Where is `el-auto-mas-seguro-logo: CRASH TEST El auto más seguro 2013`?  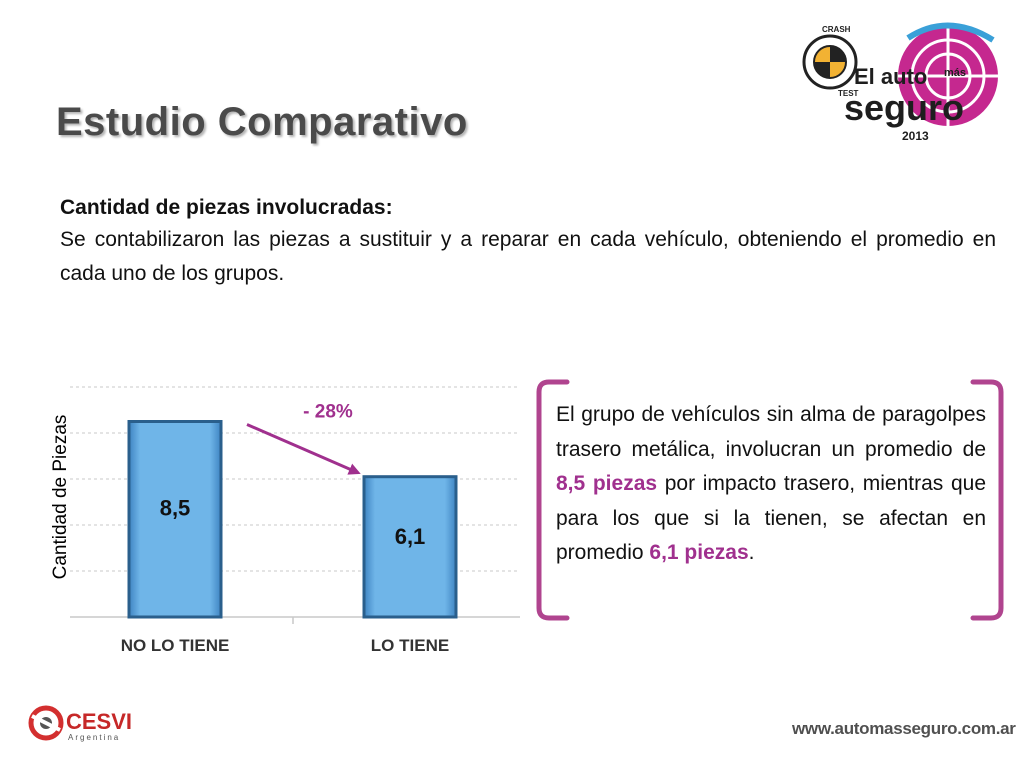
el-auto-mas-seguro-logo: CRASH TEST El auto más seguro 2013 is located at coordinates (900, 82).